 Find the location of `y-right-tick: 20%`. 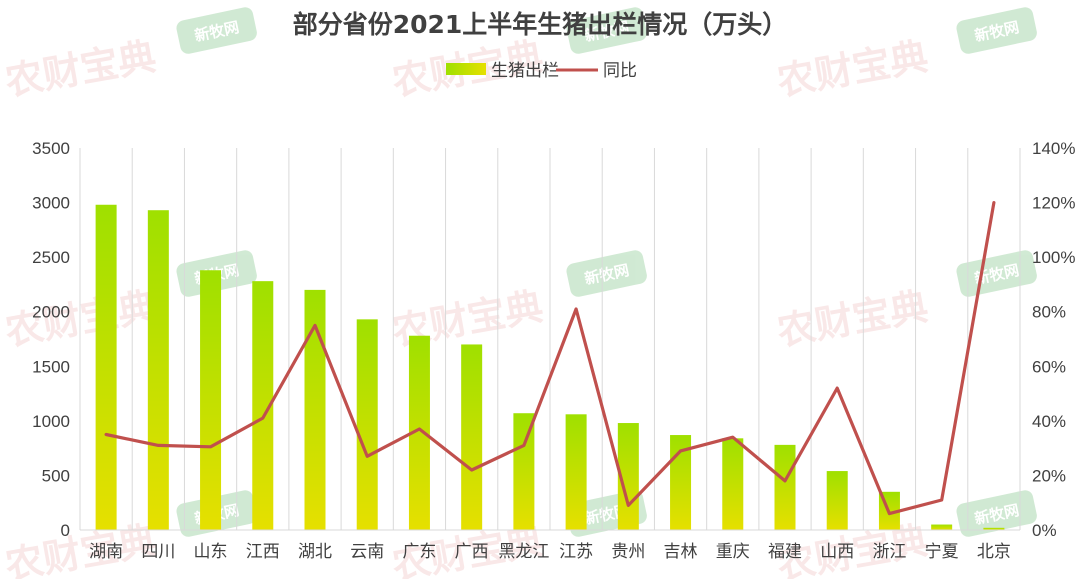

y-right-tick: 20% is located at coordinates (1049, 475).